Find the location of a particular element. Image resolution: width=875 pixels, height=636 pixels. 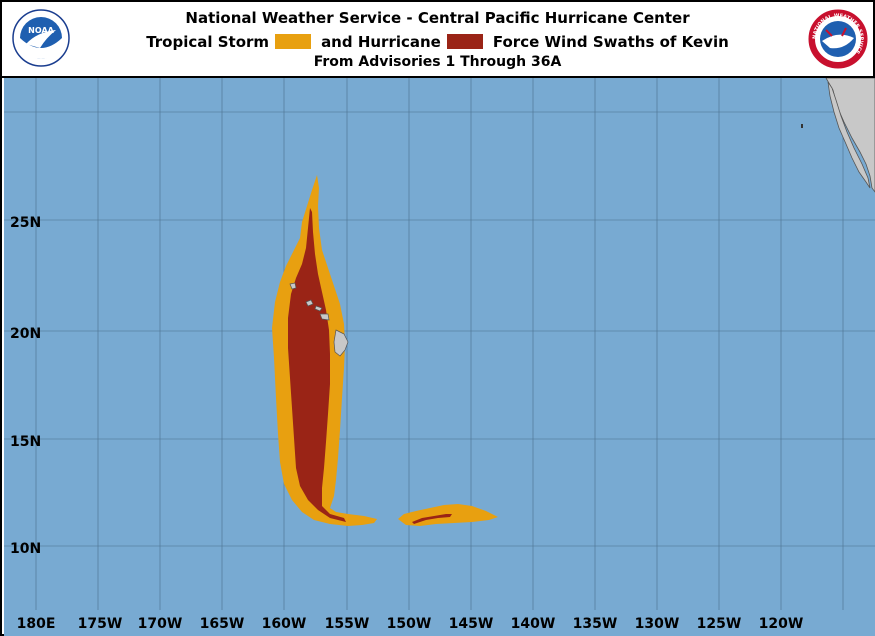

lon-label: 130W is located at coordinates (657, 624).